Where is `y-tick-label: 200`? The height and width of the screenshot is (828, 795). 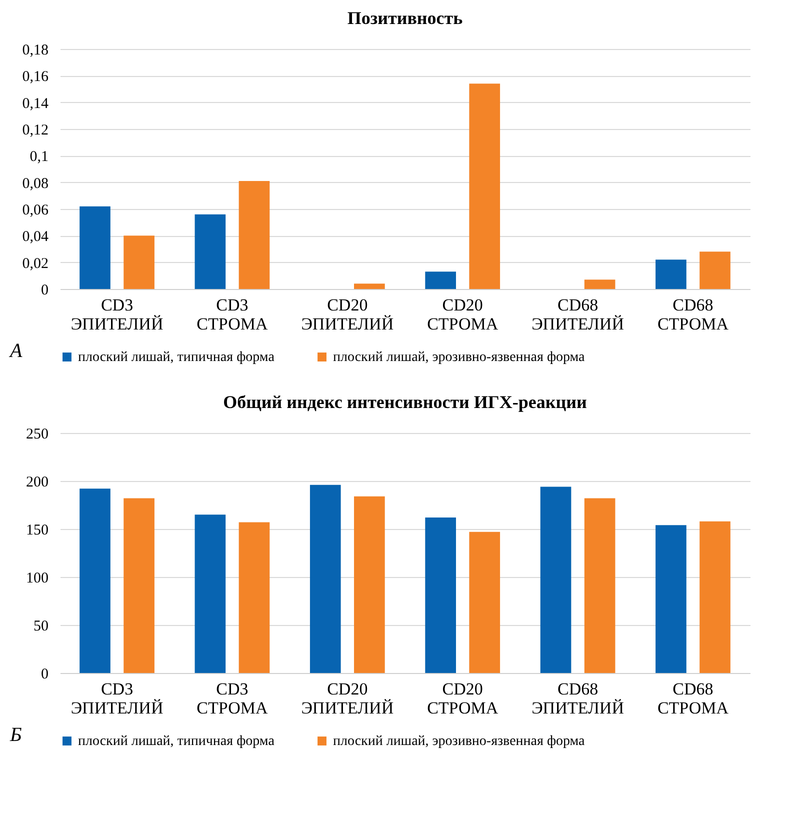
y-tick-label: 200 is located at coordinates (37, 482).